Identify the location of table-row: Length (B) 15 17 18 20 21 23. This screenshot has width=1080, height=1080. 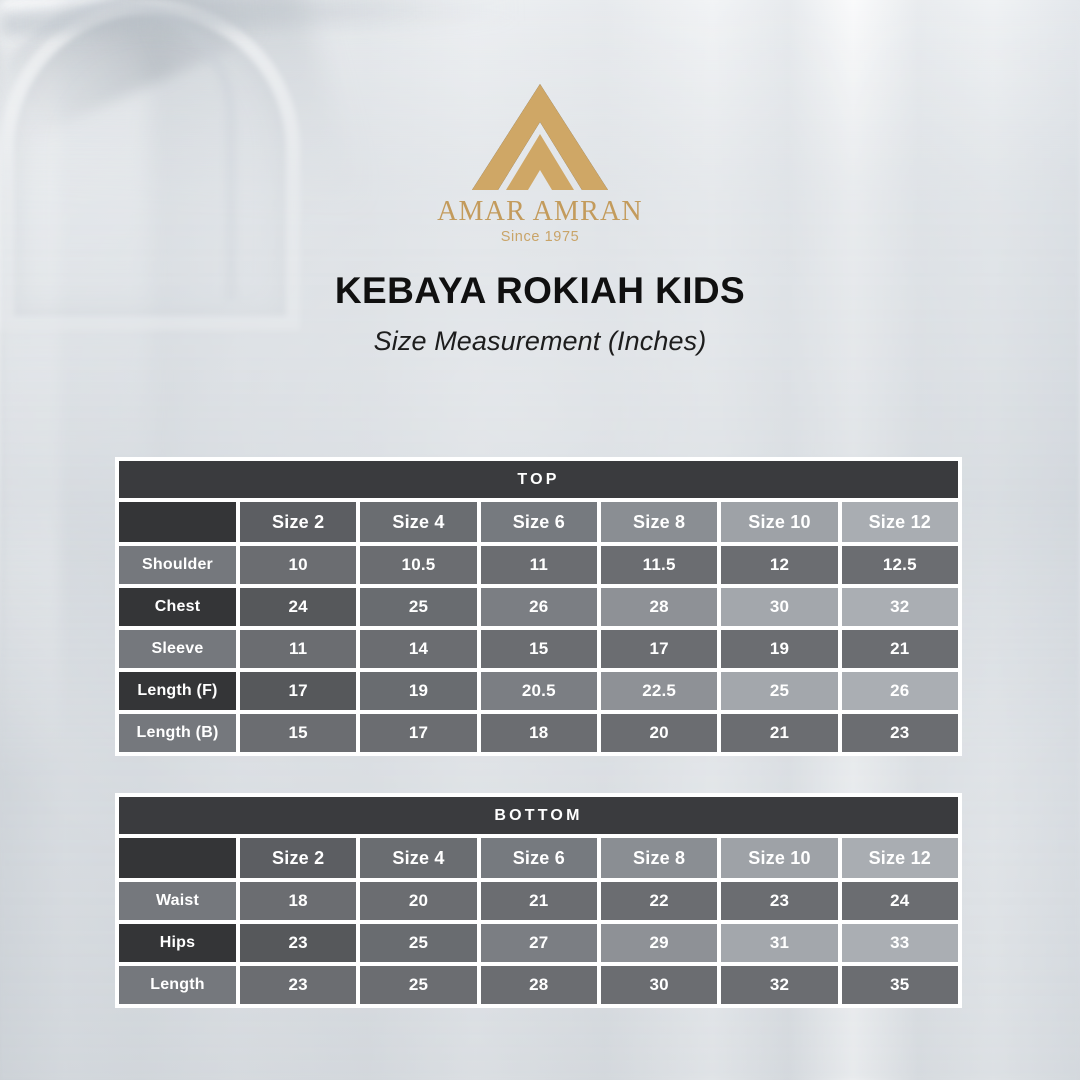
(538, 733).